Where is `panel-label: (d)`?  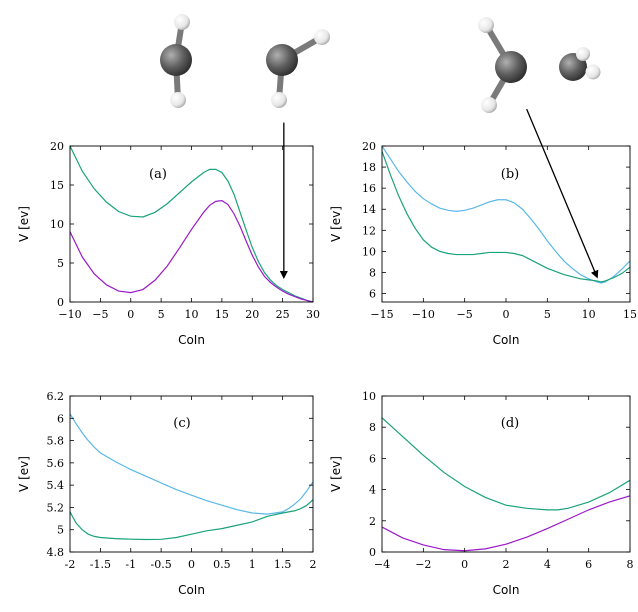 panel-label: (d) is located at coordinates (510, 423).